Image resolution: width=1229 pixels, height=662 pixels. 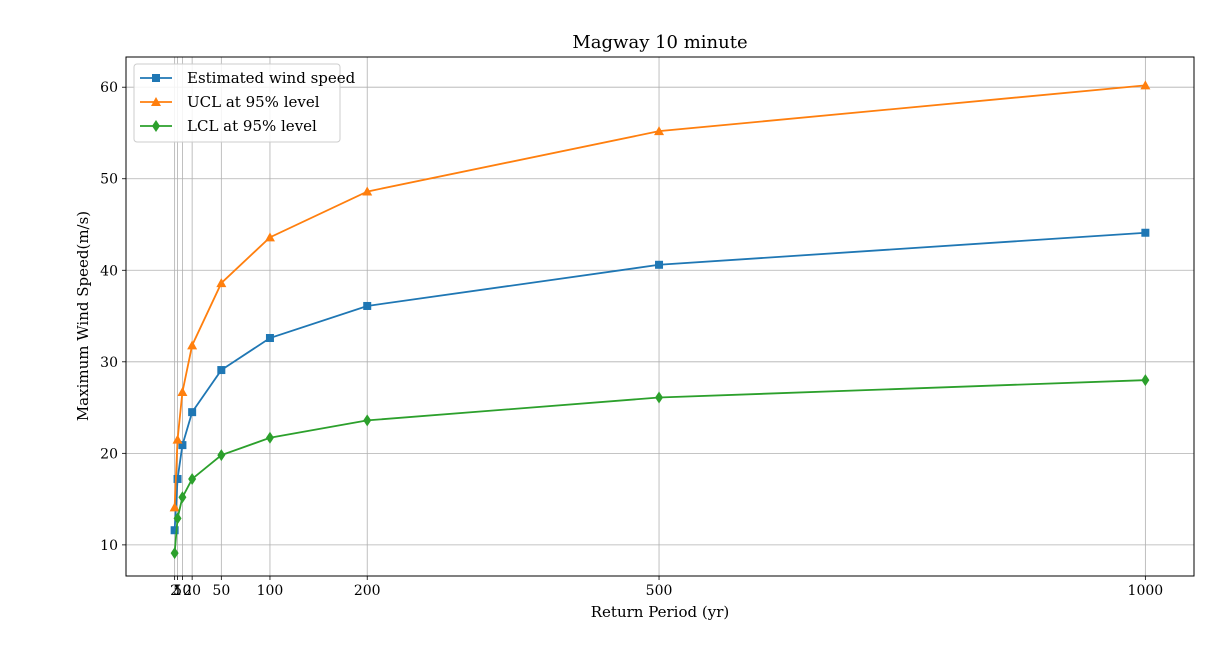 I want to click on chart-title: Magway 10 minute, so click(x=659, y=42).